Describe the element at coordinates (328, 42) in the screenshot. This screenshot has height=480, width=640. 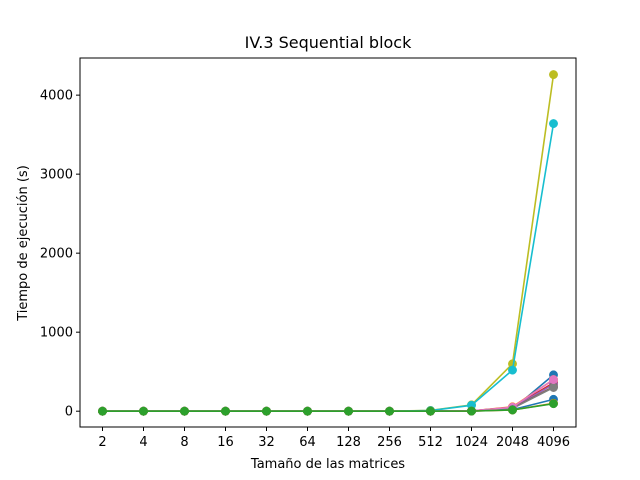
I see `chart-title: IV.3 Sequential block` at that location.